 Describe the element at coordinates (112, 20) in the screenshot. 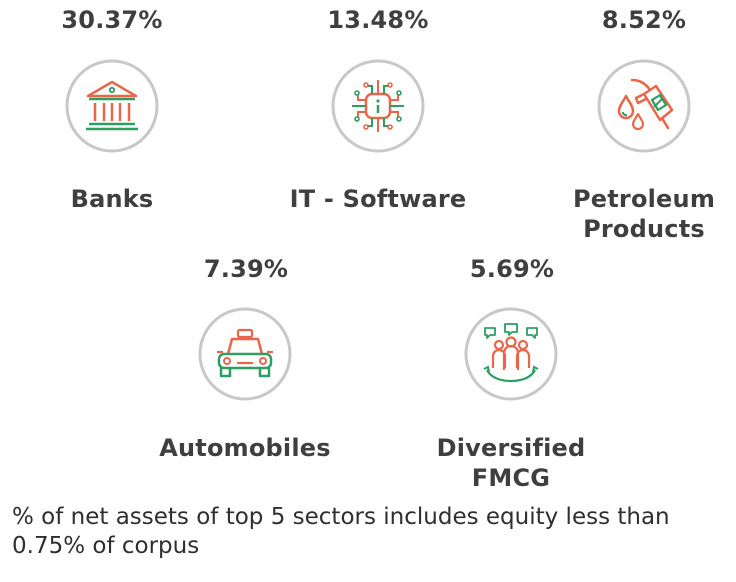

I see `sector-percent-banks: 30.37%` at that location.